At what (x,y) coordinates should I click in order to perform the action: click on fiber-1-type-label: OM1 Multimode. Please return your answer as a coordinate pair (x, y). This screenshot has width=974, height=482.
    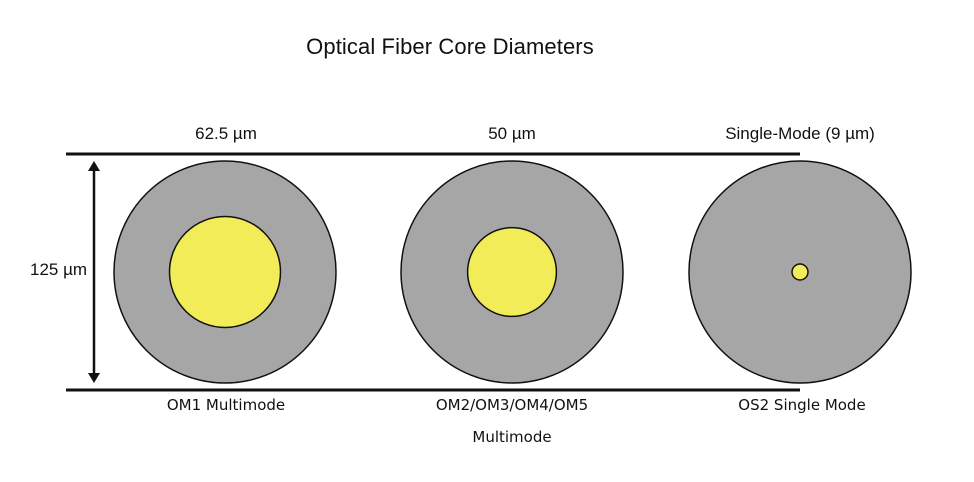
    Looking at the image, I should click on (226, 405).